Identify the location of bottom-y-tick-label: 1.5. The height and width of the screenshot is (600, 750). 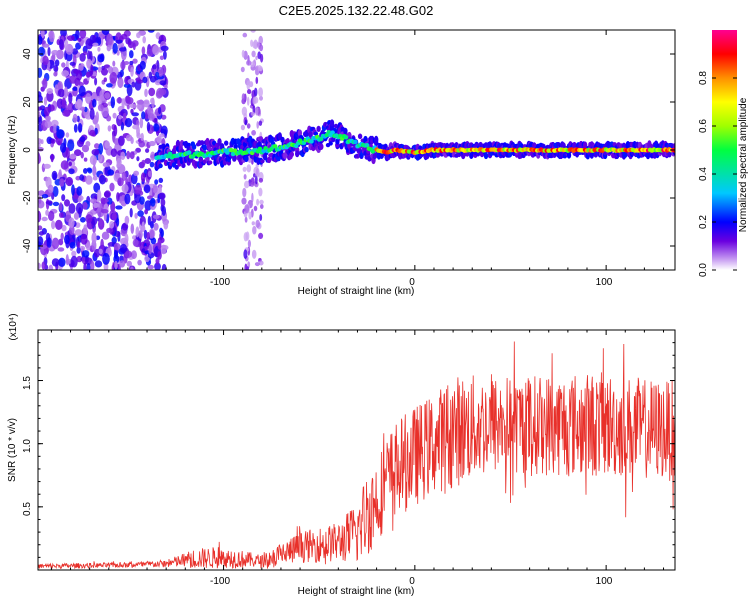
(27, 383).